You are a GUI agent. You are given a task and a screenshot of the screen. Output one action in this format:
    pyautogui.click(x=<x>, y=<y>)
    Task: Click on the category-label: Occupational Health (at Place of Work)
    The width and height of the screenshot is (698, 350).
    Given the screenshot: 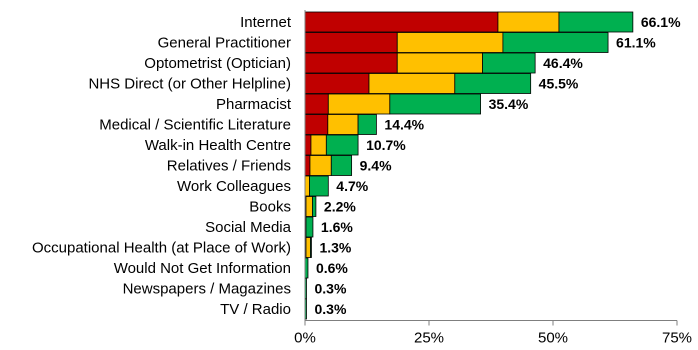 What is the action you would take?
    pyautogui.click(x=161, y=248)
    